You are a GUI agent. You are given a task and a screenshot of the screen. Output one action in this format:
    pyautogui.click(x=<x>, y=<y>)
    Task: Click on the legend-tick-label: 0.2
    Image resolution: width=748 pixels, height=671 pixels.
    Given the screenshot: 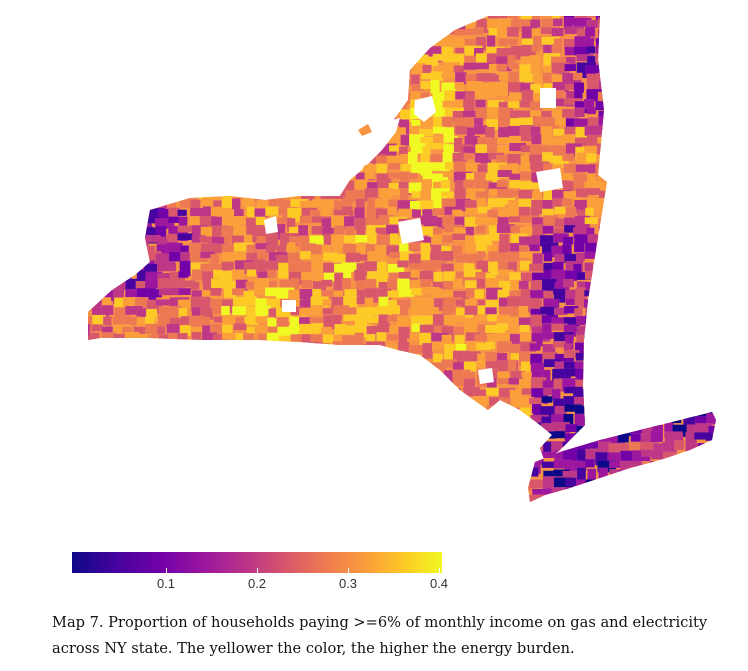 What is the action you would take?
    pyautogui.click(x=257, y=583)
    